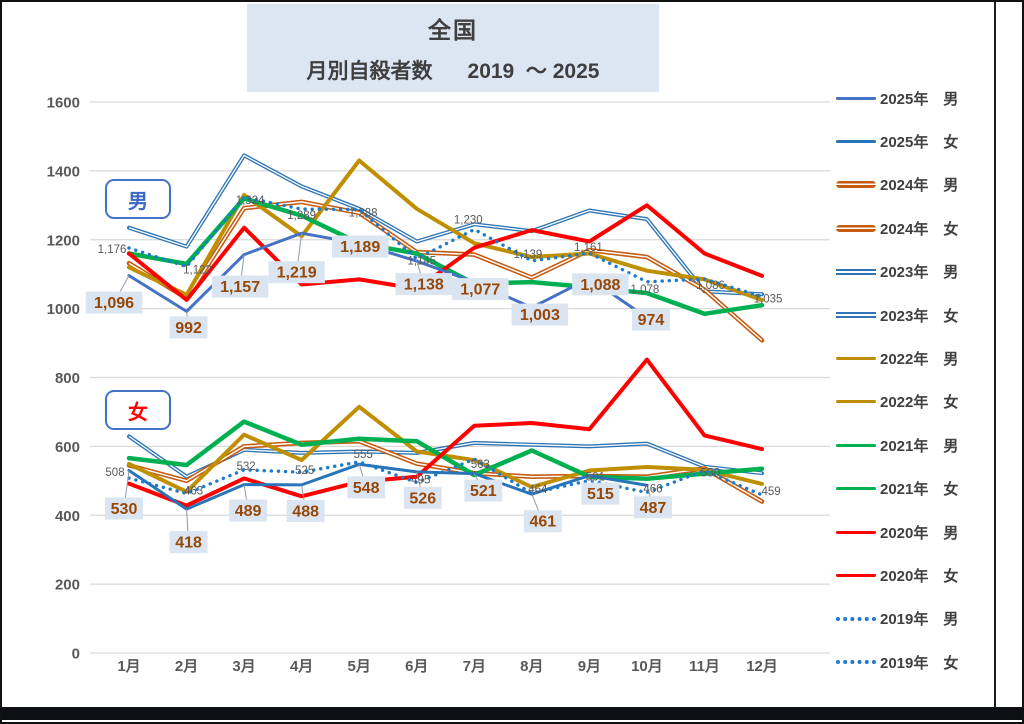  What do you see at coordinates (453, 48) in the screenshot?
I see `chart-title: 全国 月別自殺者数 2019 ～ 2025` at bounding box center [453, 48].